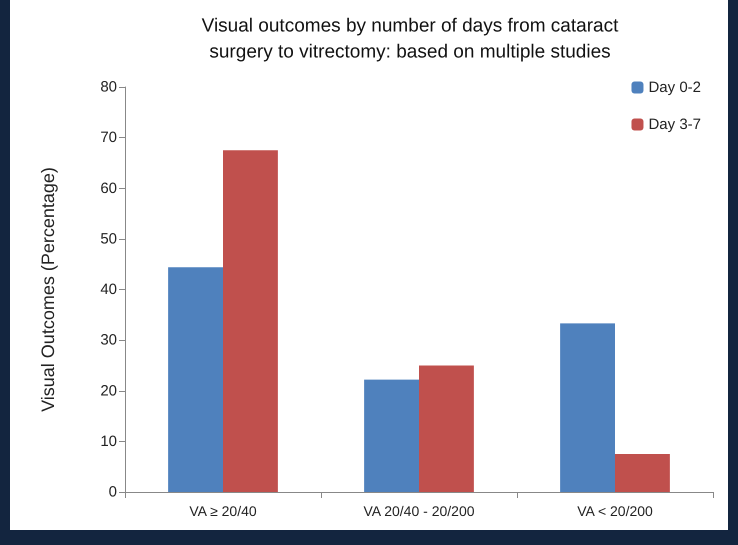 The height and width of the screenshot is (545, 738). What do you see at coordinates (108, 441) in the screenshot?
I see `y-tick-label: 10` at bounding box center [108, 441].